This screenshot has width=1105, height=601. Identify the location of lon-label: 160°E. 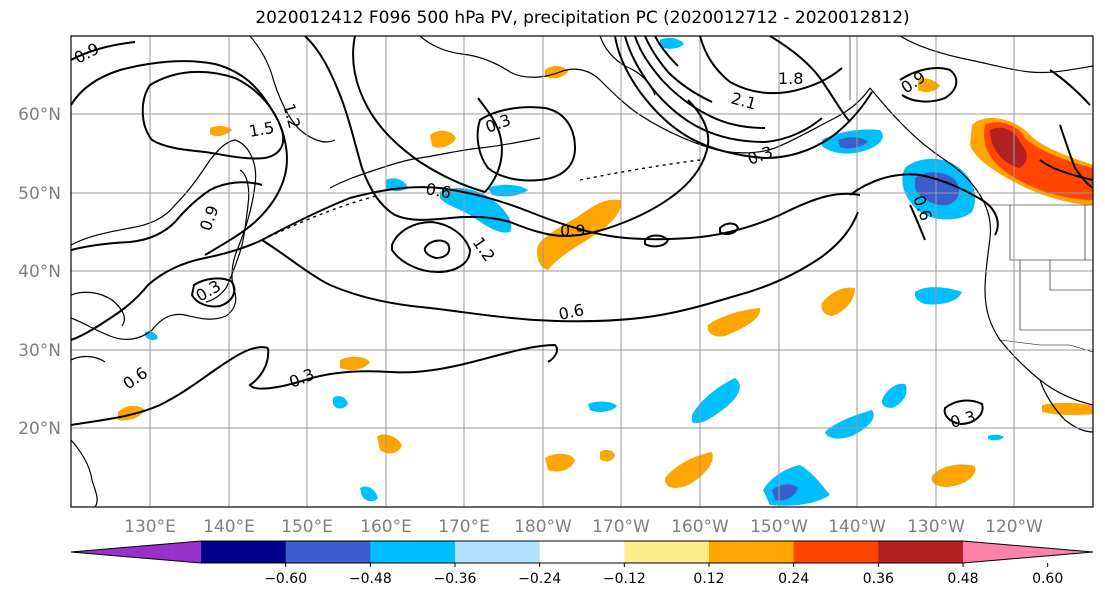
(386, 527).